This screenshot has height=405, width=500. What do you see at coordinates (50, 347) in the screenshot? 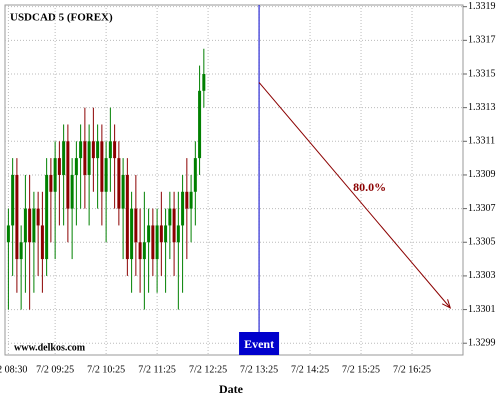
I see `watermark: www.delkos.com` at bounding box center [50, 347].